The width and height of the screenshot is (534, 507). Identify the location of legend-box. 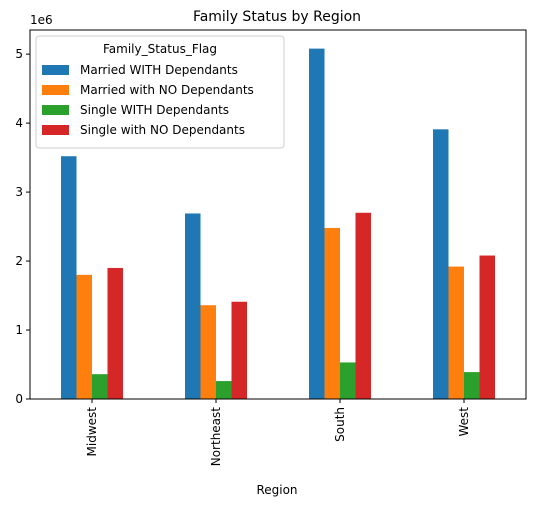
(160, 92).